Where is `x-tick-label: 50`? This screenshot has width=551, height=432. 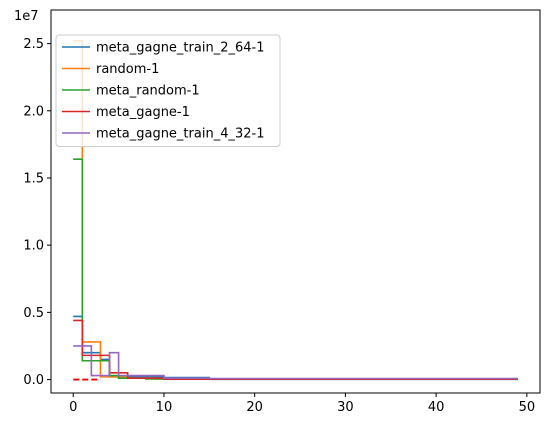 x-tick-label: 50 is located at coordinates (527, 407).